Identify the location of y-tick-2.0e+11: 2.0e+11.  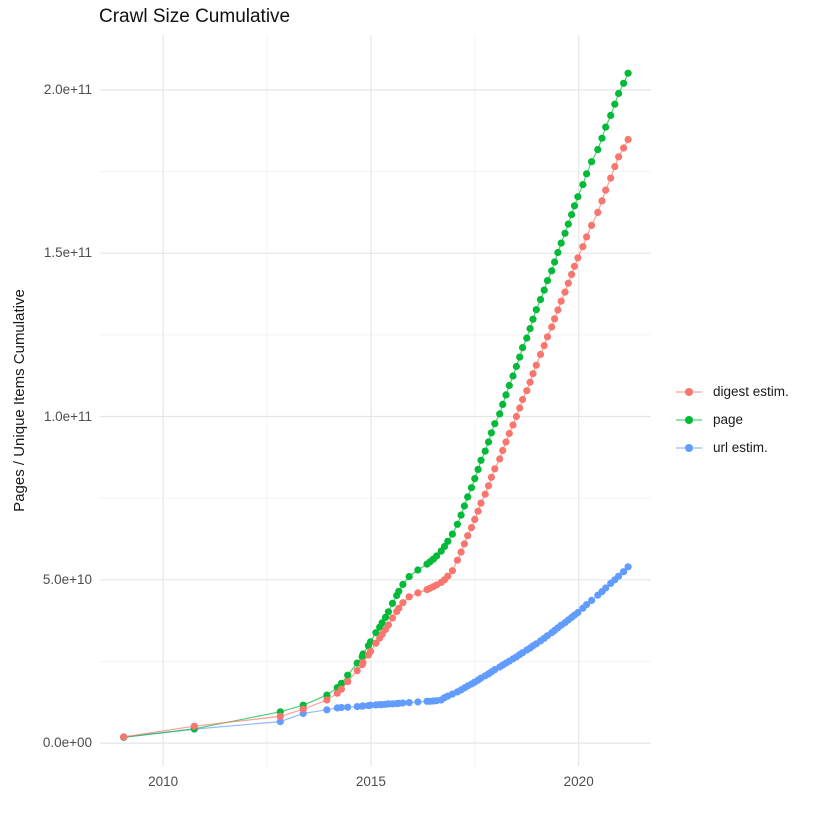
(67, 89).